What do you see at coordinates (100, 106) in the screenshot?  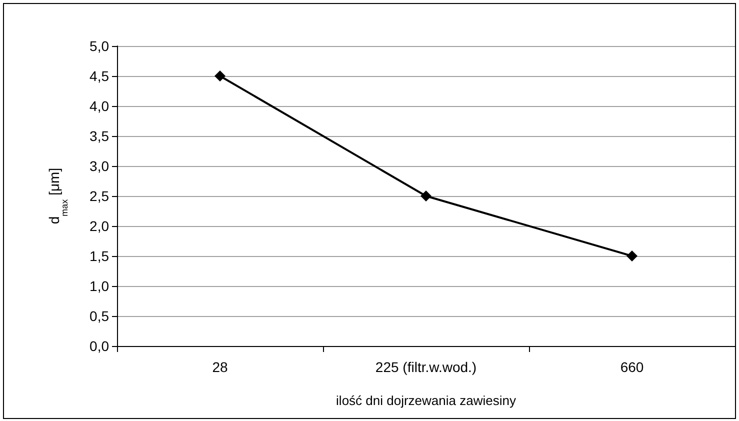 I see `y-tick-label: 4,0` at bounding box center [100, 106].